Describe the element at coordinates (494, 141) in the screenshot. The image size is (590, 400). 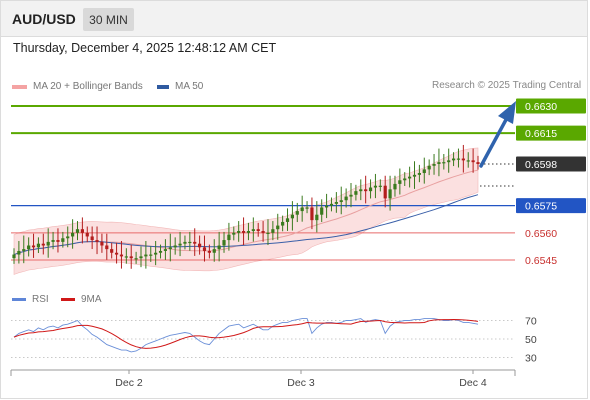
I see `forecast-arrow-shaft` at that location.